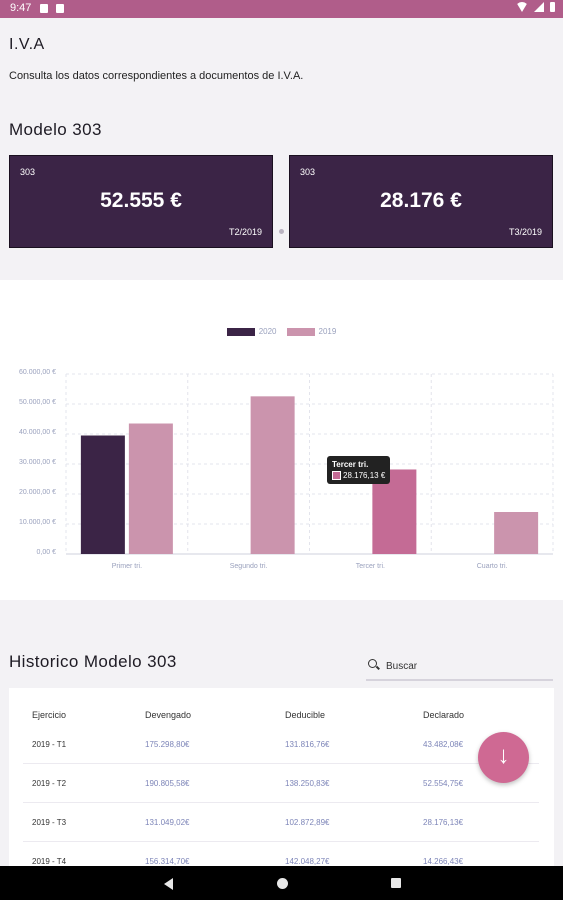 The image size is (563, 900). What do you see at coordinates (93, 661) in the screenshot?
I see `historico-title: Historico Modelo 303` at bounding box center [93, 661].